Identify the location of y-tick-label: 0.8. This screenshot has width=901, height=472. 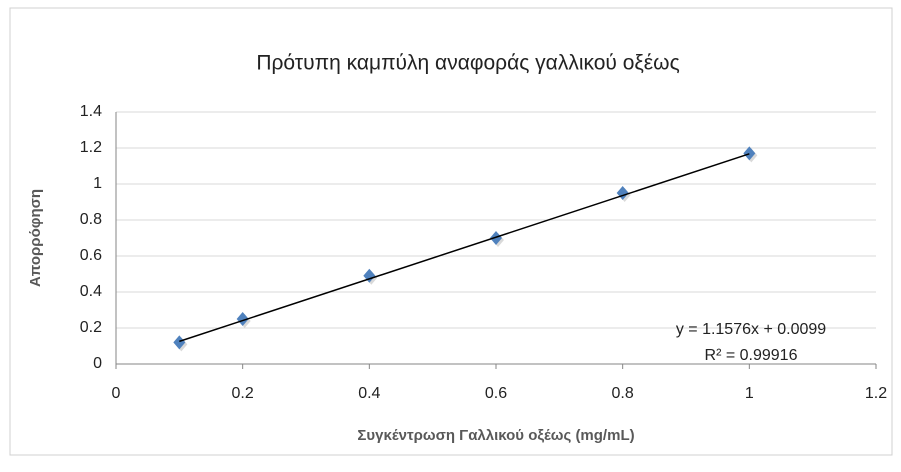
(91, 219).